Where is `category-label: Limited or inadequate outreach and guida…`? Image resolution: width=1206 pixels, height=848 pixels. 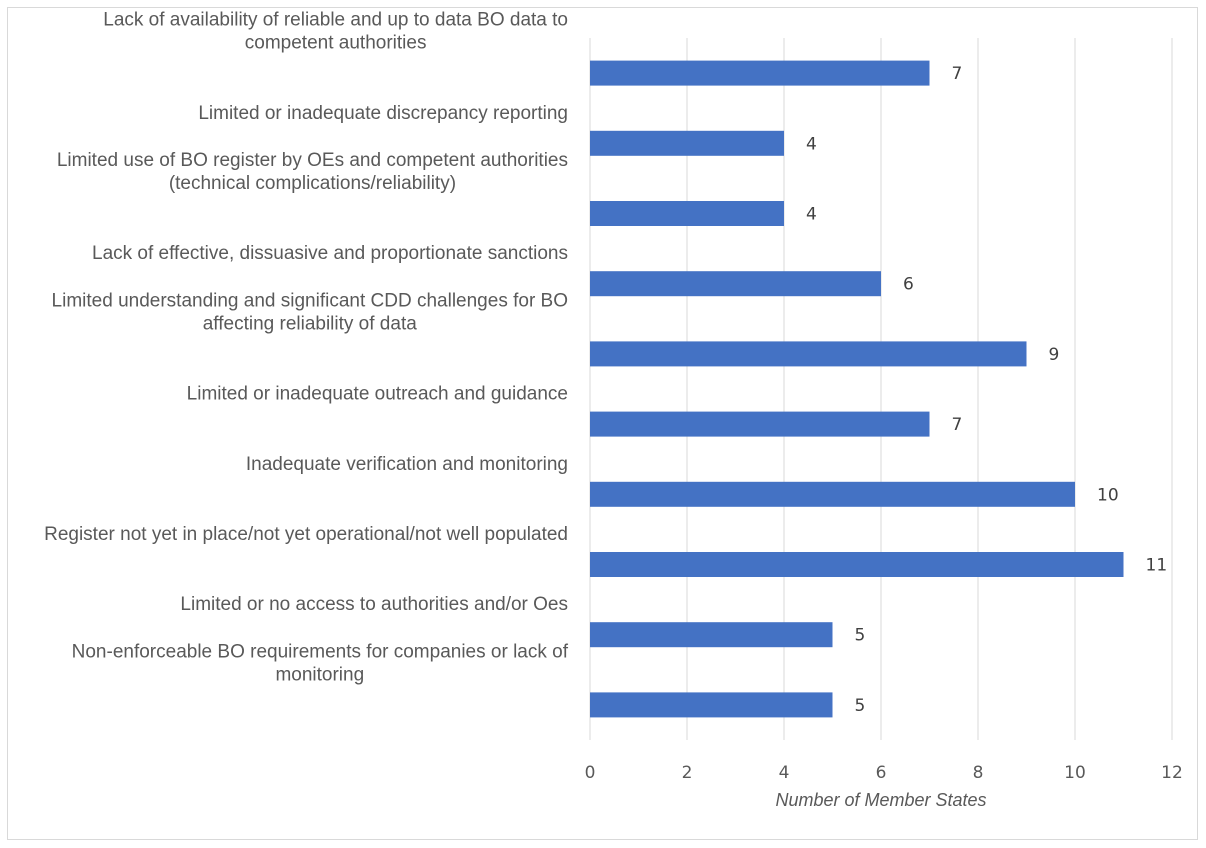
category-label: Limited or inadequate outreach and guida… is located at coordinates (377, 394).